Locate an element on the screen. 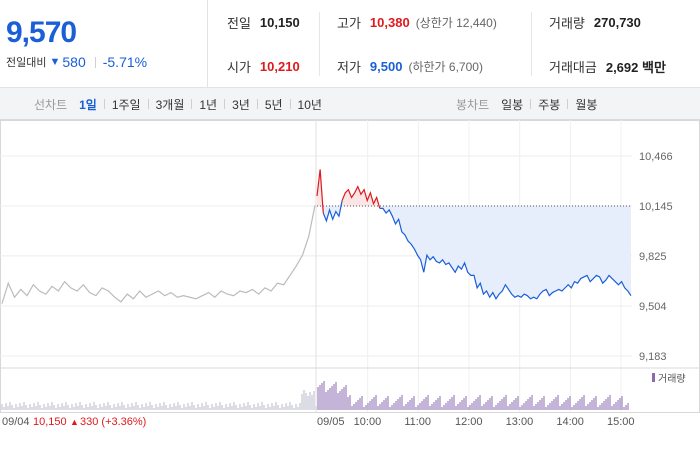  change-percent: -5.71% is located at coordinates (125, 62).